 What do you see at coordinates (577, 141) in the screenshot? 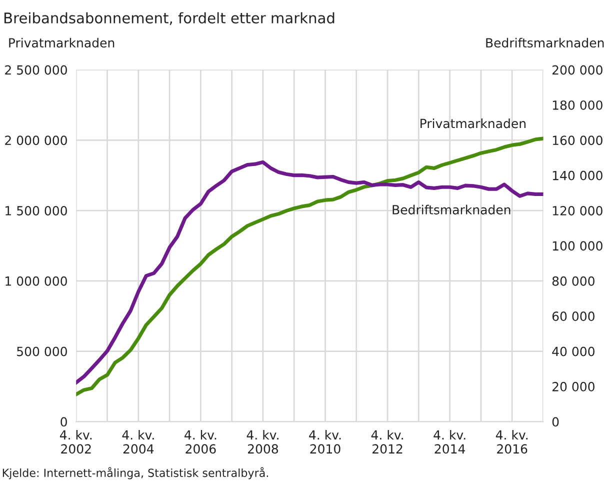
I see `y2-tick-label: 160 000` at bounding box center [577, 141].